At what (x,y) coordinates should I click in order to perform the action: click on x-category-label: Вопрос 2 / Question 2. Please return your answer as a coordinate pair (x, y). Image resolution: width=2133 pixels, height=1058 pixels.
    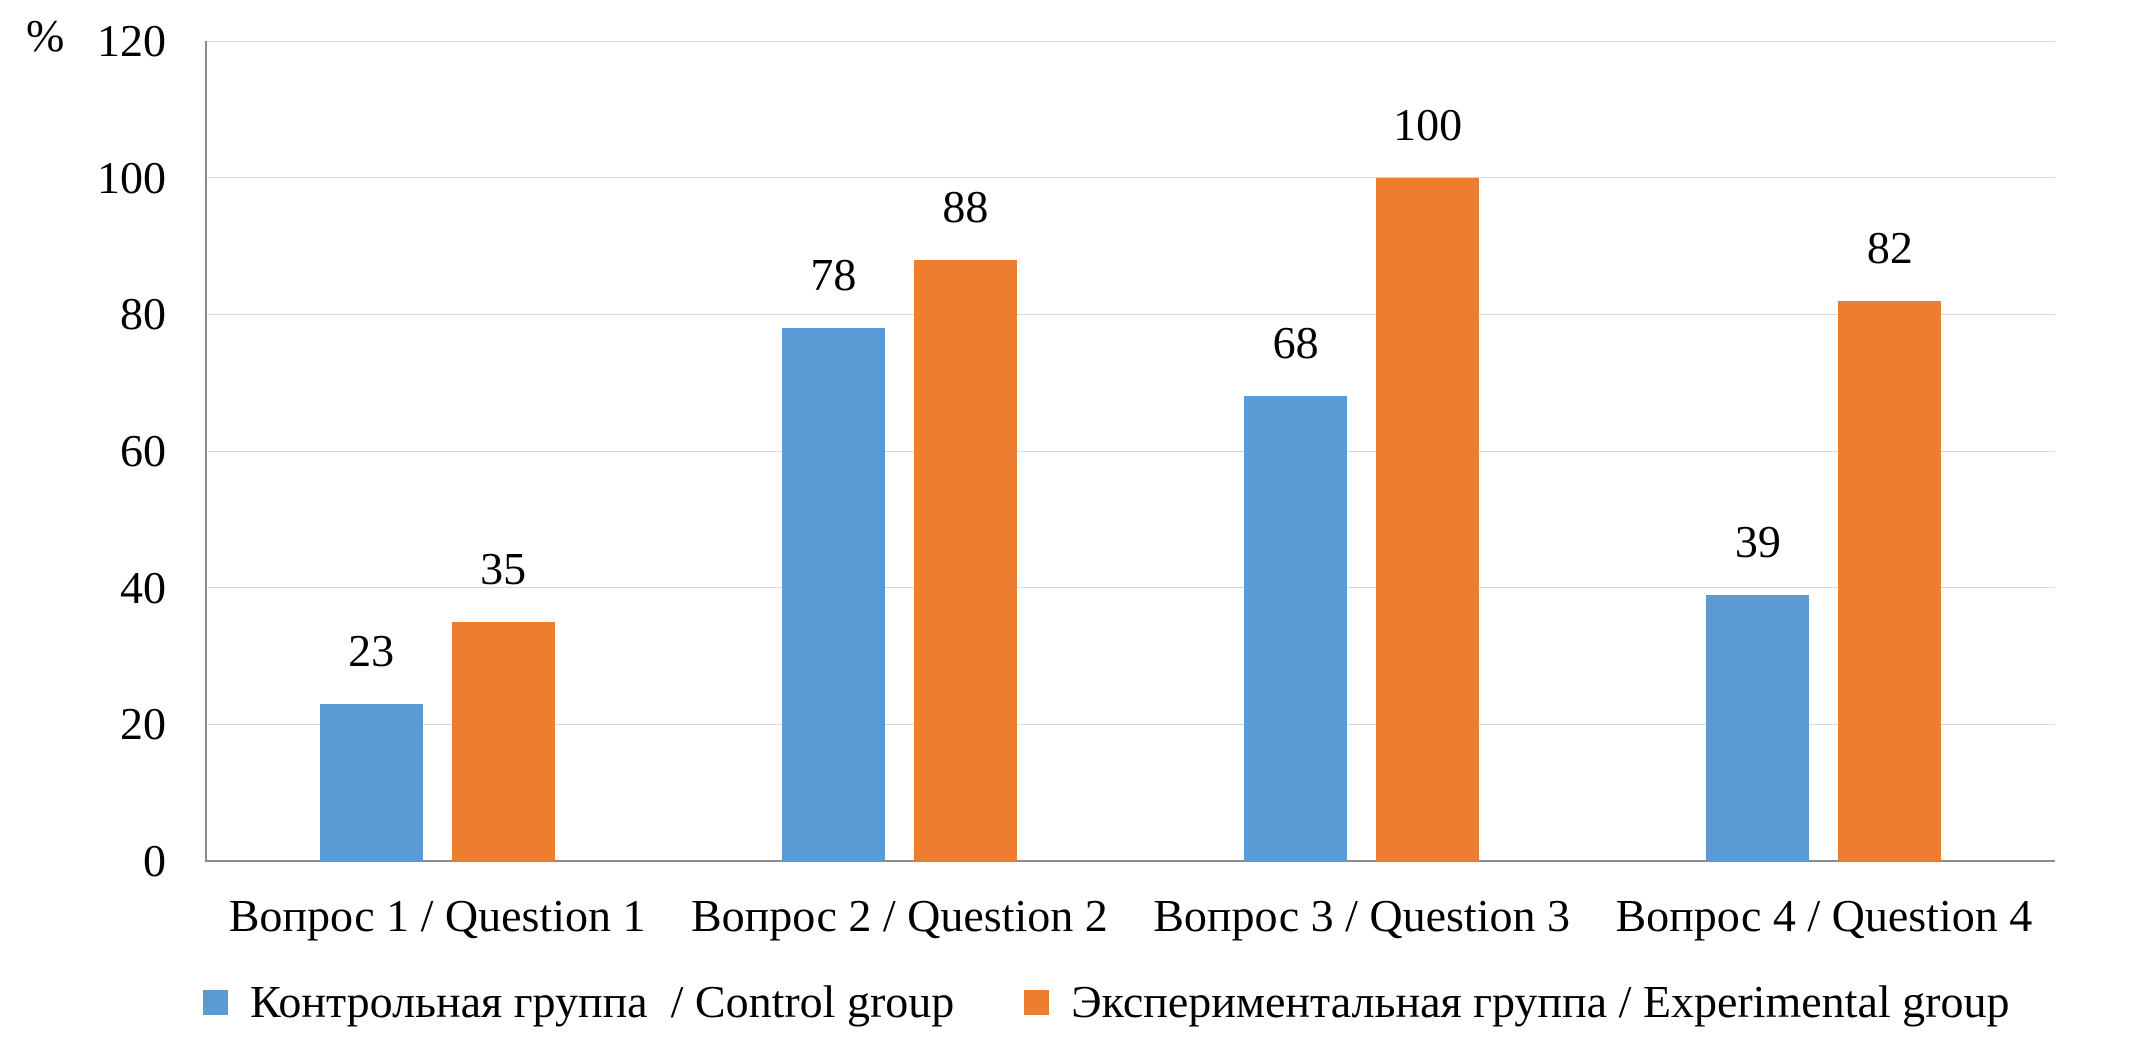
    Looking at the image, I should click on (899, 915).